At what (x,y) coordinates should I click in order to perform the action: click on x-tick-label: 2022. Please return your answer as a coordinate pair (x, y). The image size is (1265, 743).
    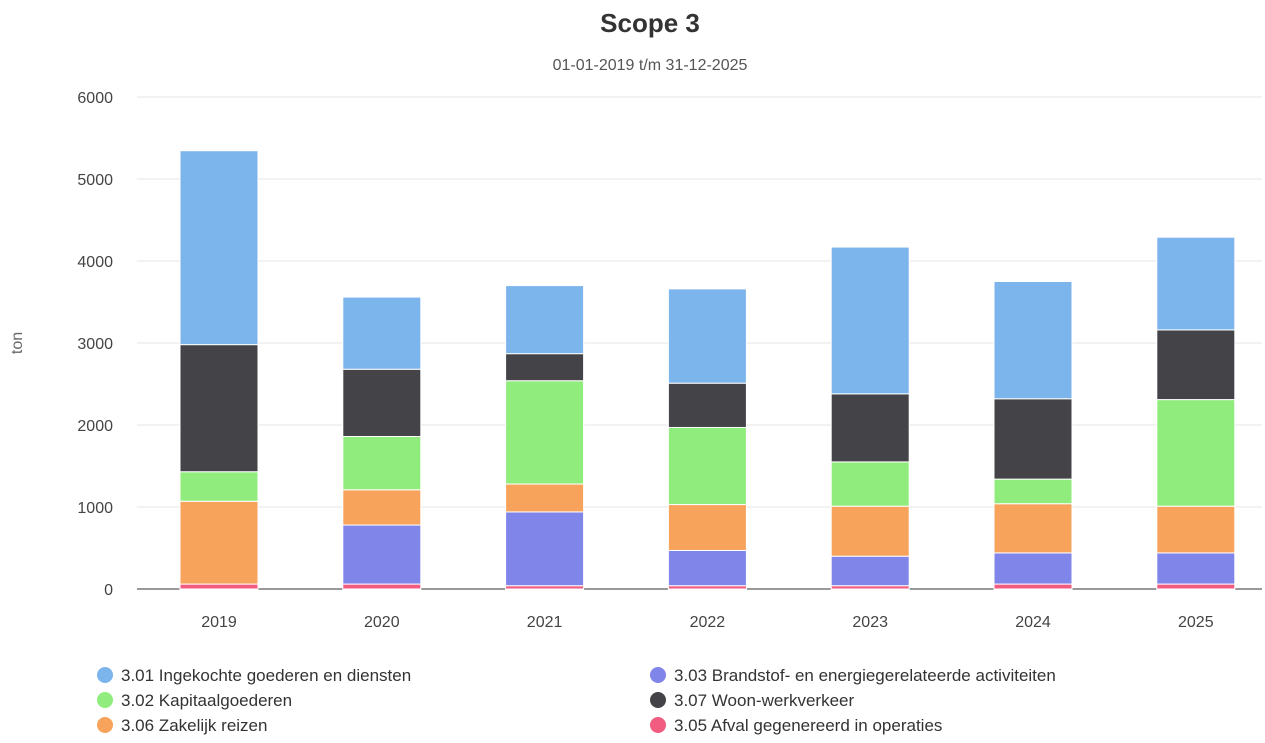
    Looking at the image, I should click on (708, 622).